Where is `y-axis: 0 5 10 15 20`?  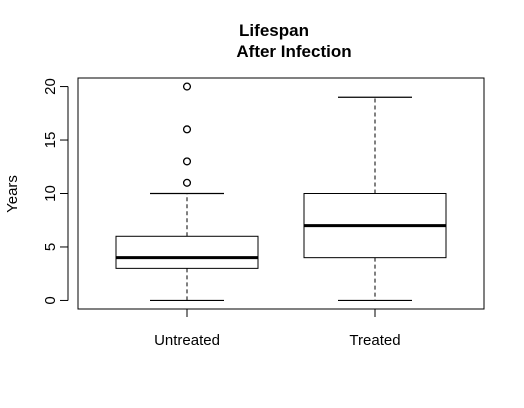
y-axis: 0 5 10 15 20 is located at coordinates (55, 191).